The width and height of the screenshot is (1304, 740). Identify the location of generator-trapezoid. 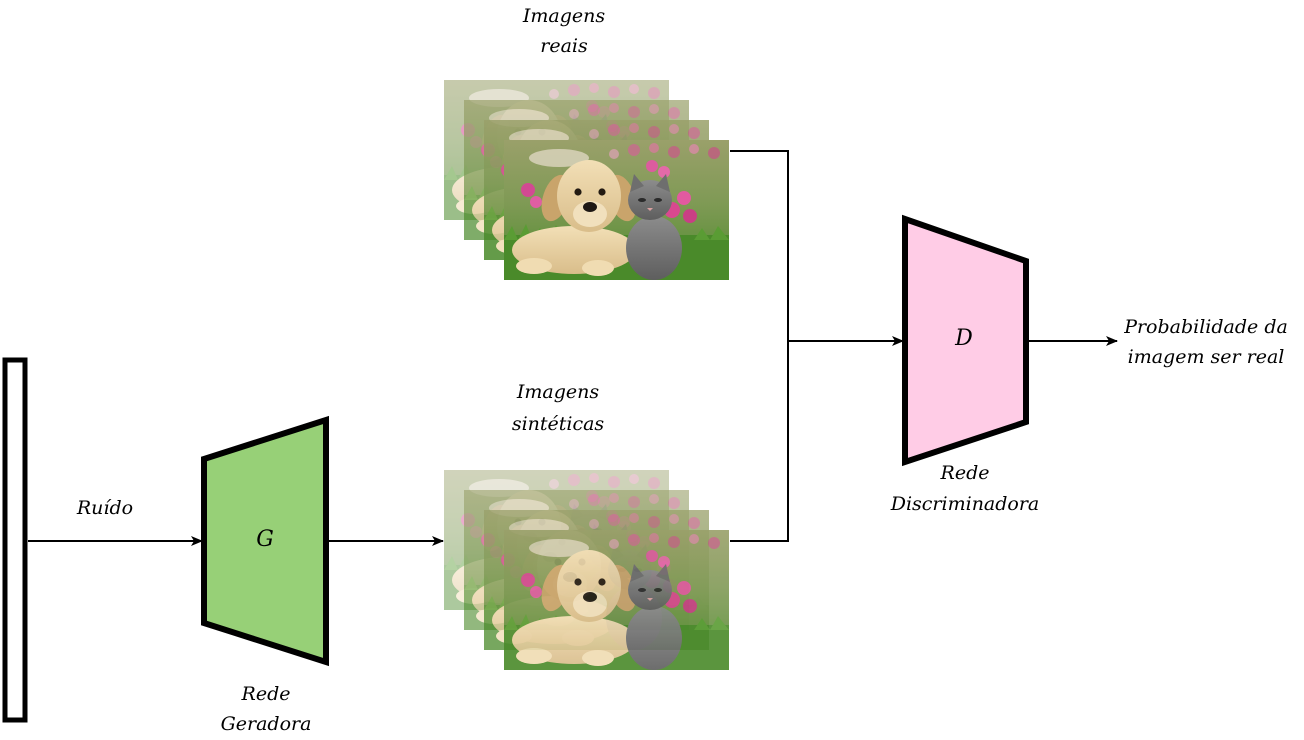
(265, 541).